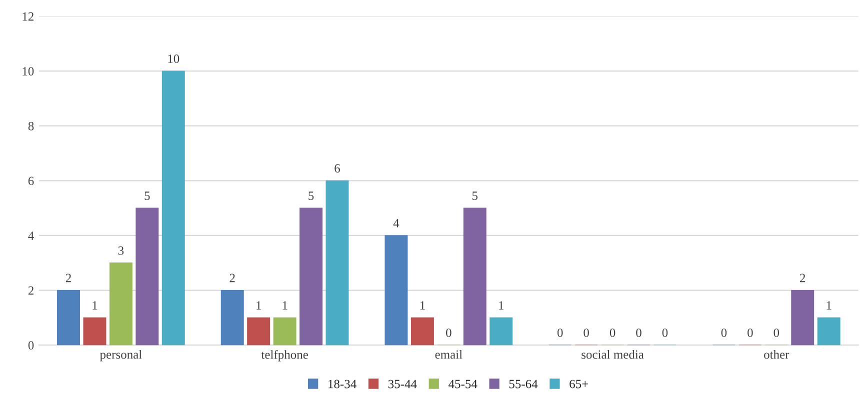  I want to click on y-tick-label: 4, so click(31, 236).